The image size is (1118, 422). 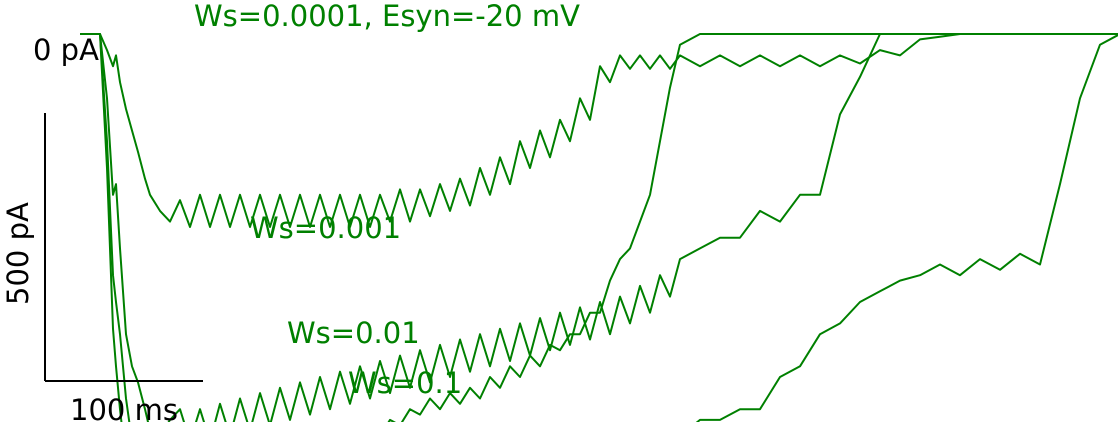 What do you see at coordinates (325, 228) in the screenshot?
I see `series-label-ws-0.001: Ws=0.001` at bounding box center [325, 228].